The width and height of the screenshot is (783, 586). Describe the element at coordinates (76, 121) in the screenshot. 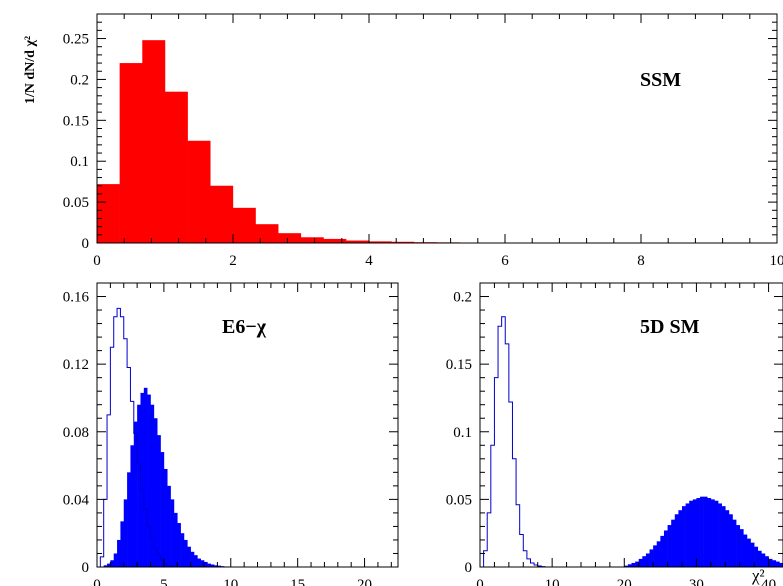

I see `ssm-y-tick-label: 0.15` at that location.